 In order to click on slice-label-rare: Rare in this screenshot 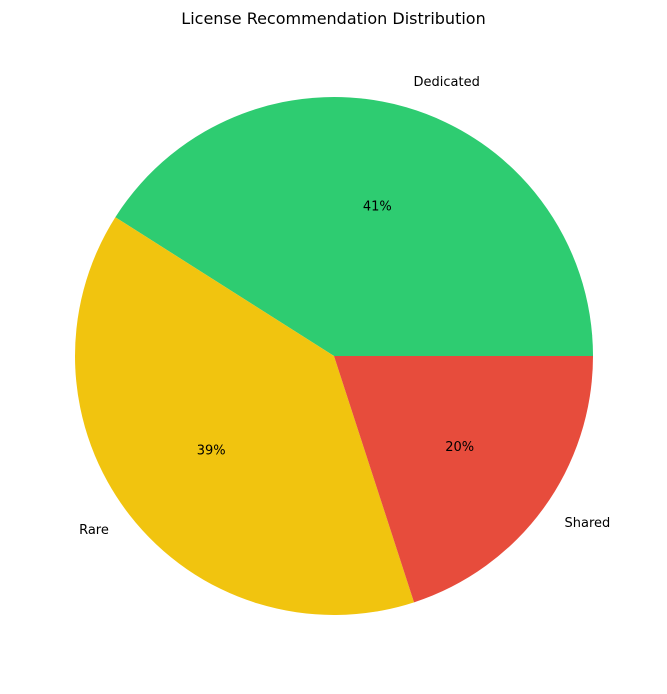, I will do `click(94, 530)`.